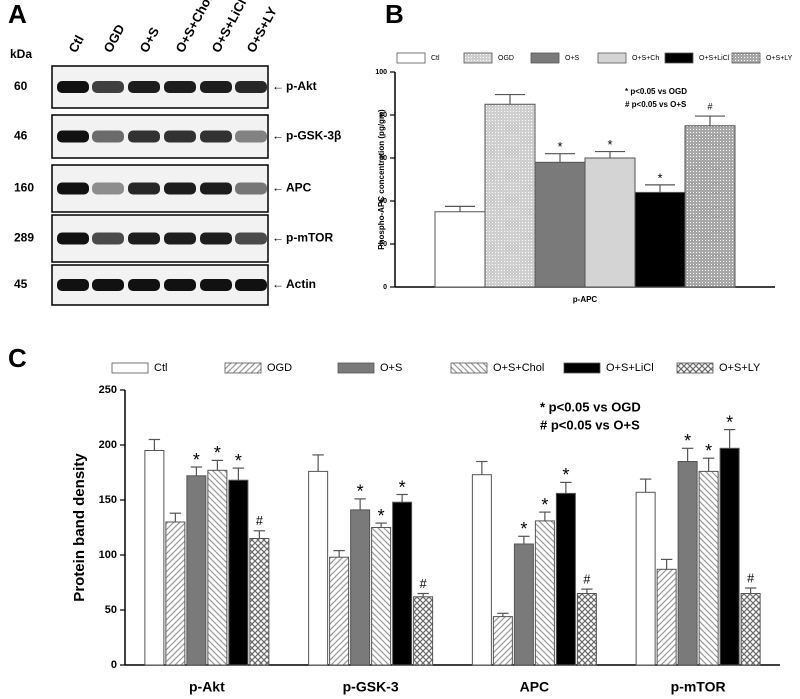 The image size is (800, 699). I want to click on legend-label: O+S+Ch, so click(645, 58).